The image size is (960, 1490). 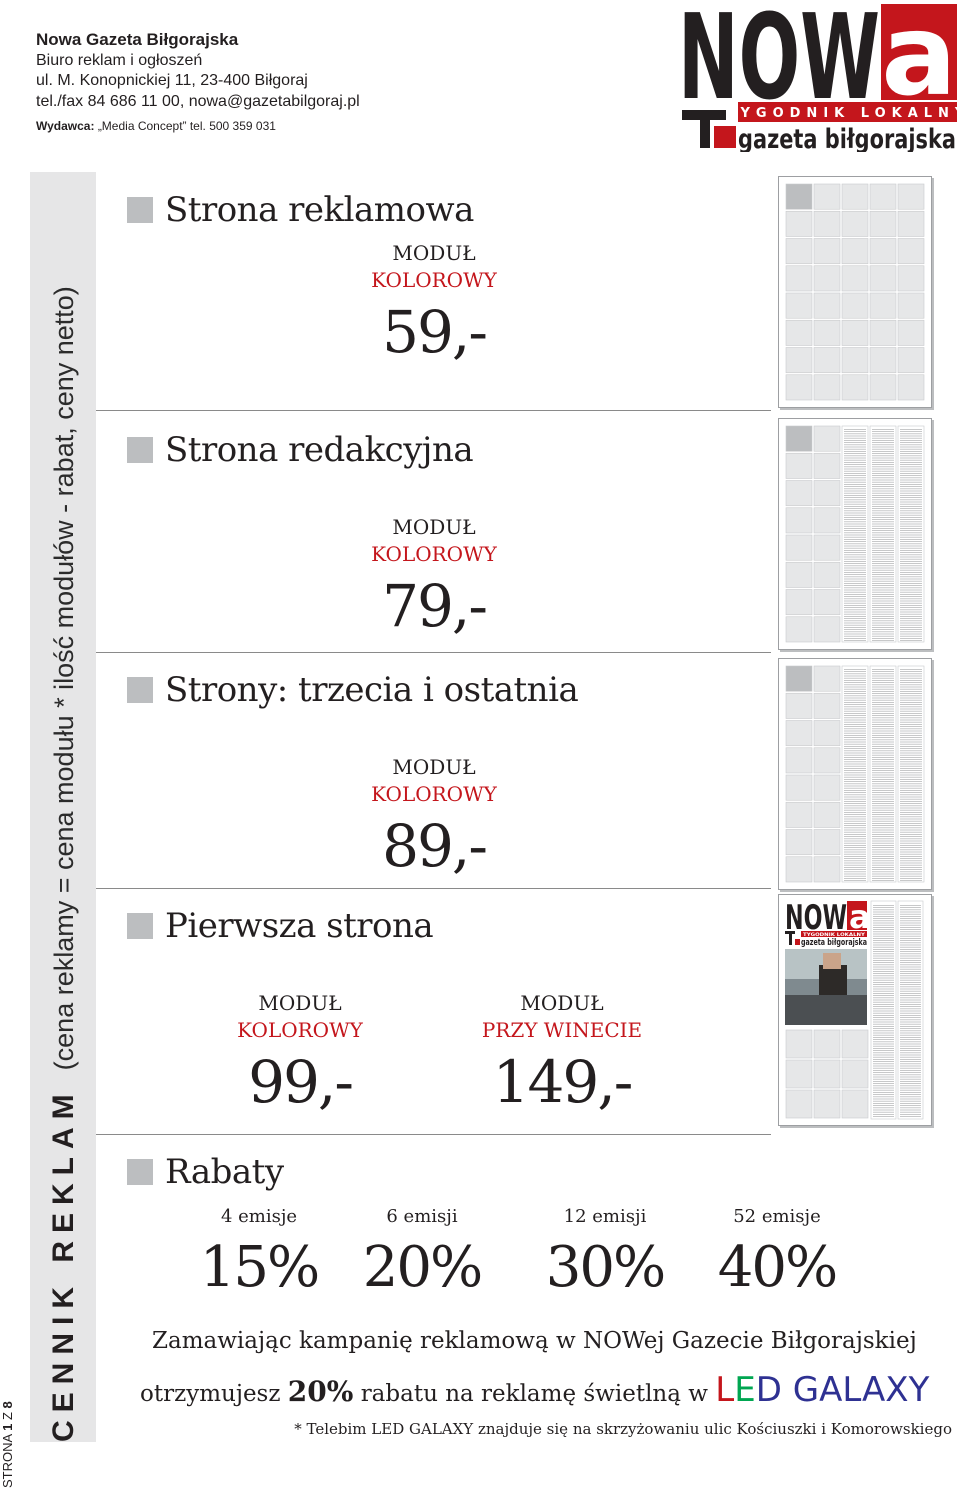 I want to click on publisher-value: „Media Concept” tel. 500 359 031, so click(x=186, y=126).